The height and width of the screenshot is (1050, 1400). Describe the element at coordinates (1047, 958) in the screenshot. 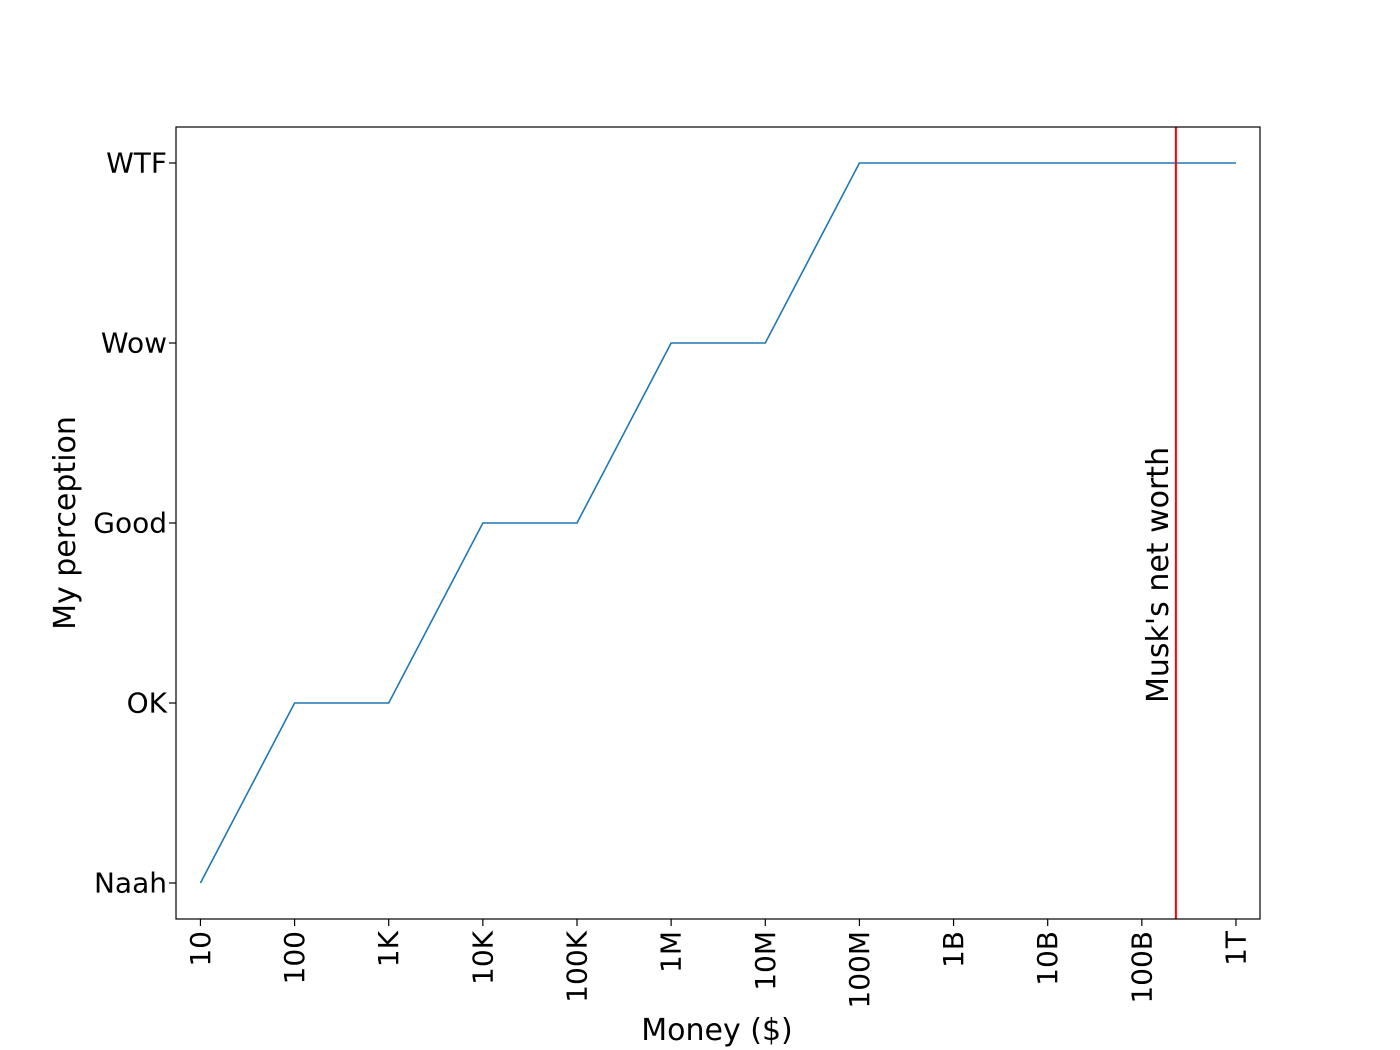

I see `x-tick-label-9: 10B` at that location.